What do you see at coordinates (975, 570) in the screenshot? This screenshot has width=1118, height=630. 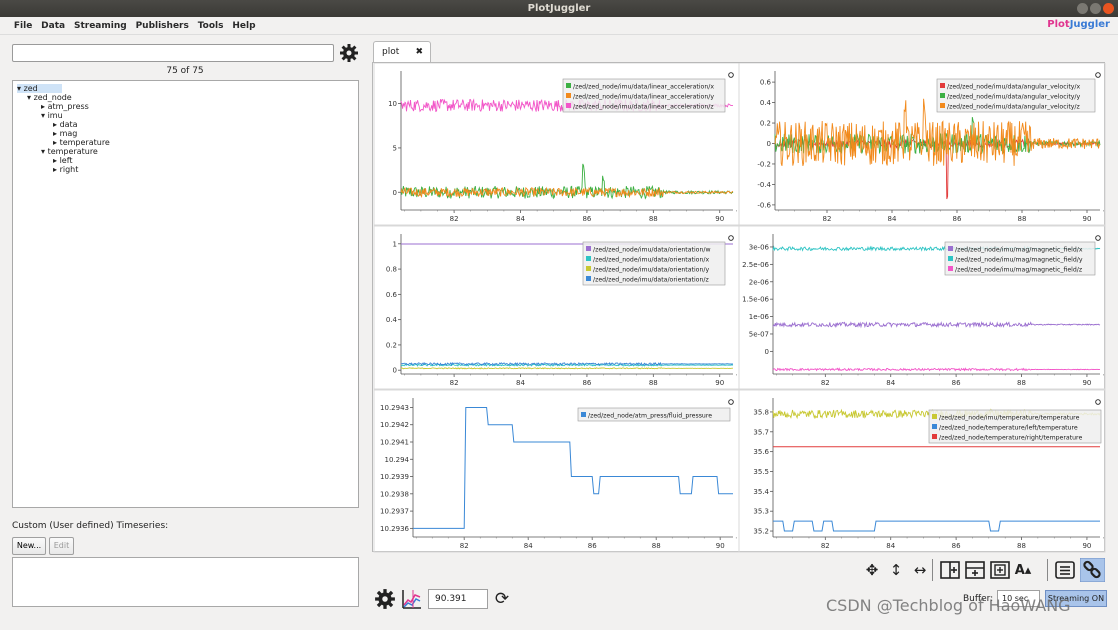 I see `split-vertical-icon` at bounding box center [975, 570].